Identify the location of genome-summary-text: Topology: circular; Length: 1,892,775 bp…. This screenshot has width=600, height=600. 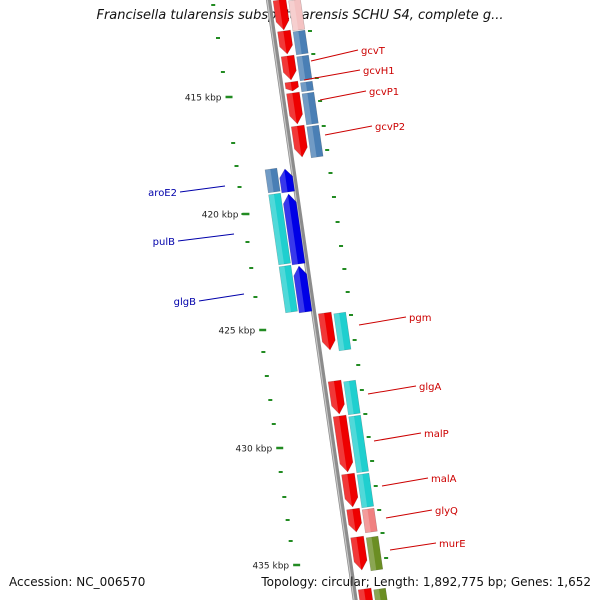
(426, 582).